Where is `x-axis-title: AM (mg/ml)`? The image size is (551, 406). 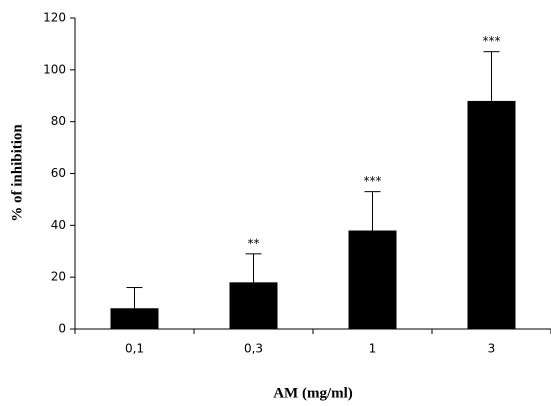 x-axis-title: AM (mg/ml) is located at coordinates (313, 393).